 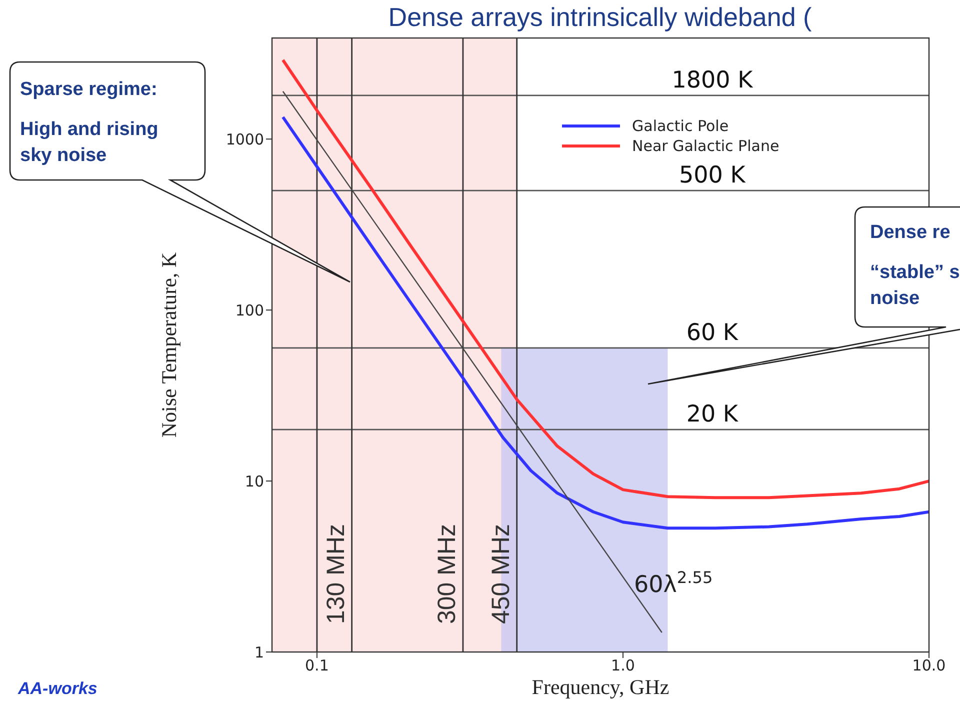 I want to click on legend-label: Near Galactic Plane, so click(x=706, y=146).